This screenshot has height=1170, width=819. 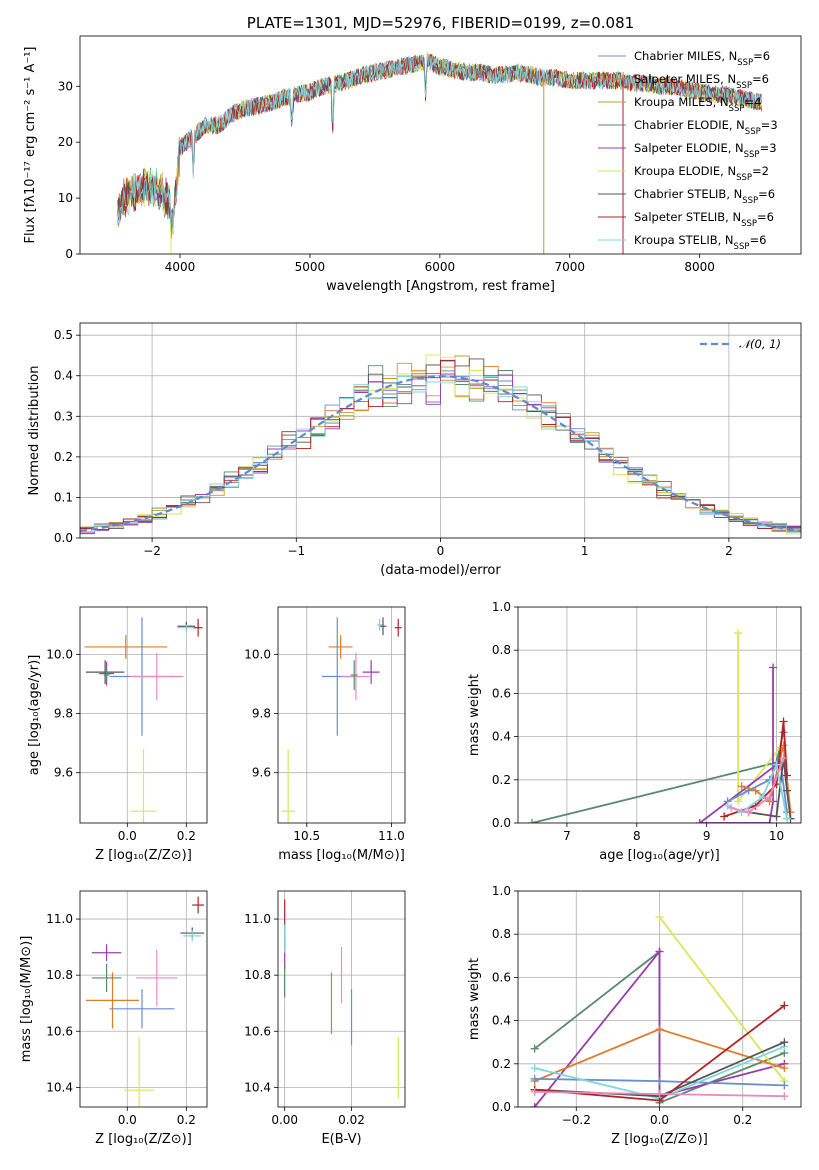 What do you see at coordinates (699, 267) in the screenshot?
I see `x-tick-label: 8000` at bounding box center [699, 267].